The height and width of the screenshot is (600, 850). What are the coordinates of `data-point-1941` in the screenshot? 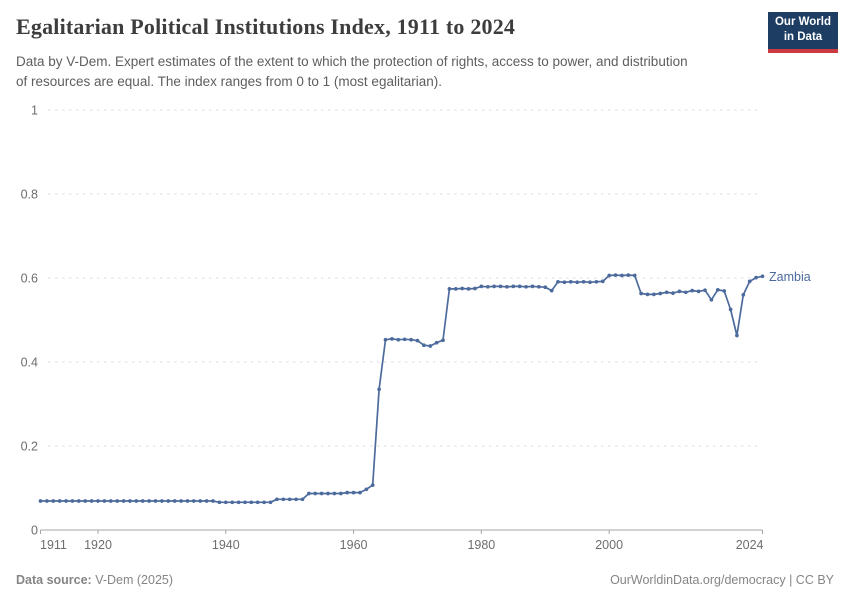 It's located at (232, 502).